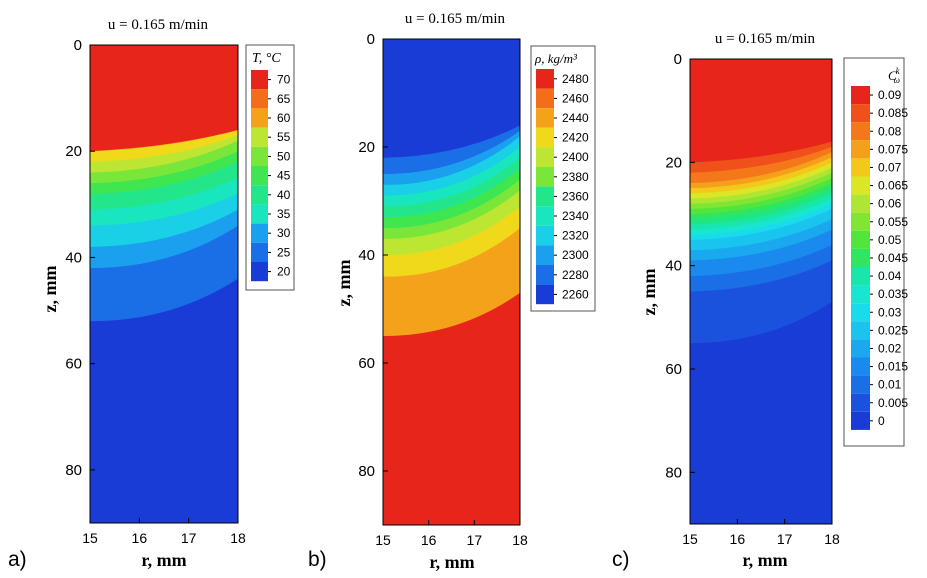 Image resolution: width=927 pixels, height=578 pixels. I want to click on a-legend-label-6: 40, so click(284, 195).